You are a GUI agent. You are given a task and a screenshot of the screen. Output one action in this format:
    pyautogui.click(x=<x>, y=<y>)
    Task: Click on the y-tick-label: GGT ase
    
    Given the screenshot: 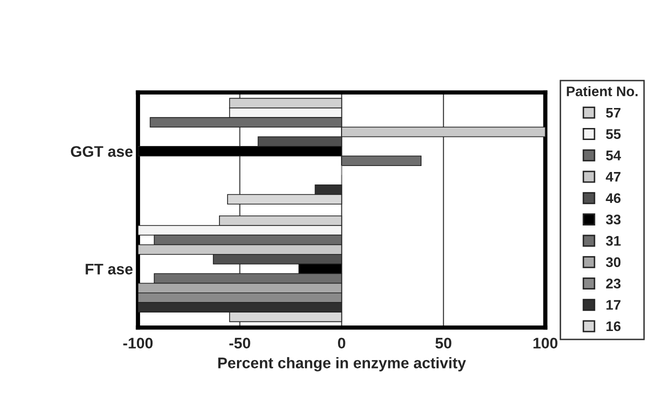 What is the action you would take?
    pyautogui.click(x=101, y=151)
    